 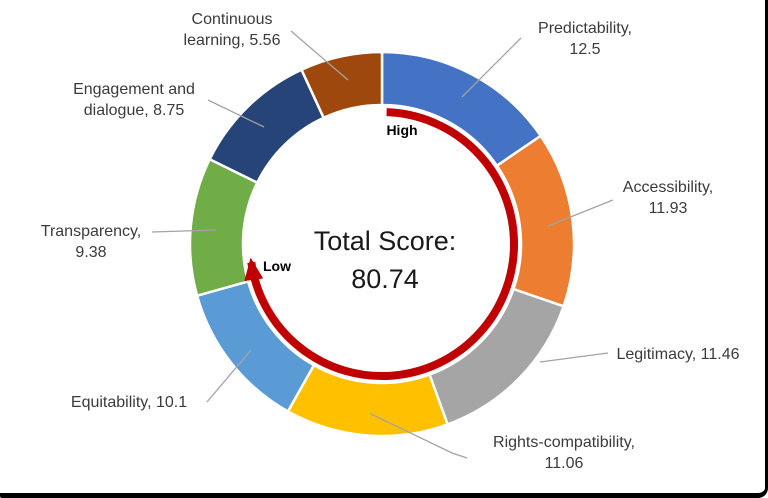 I want to click on leader-line-continuous-learning, so click(x=319, y=55).